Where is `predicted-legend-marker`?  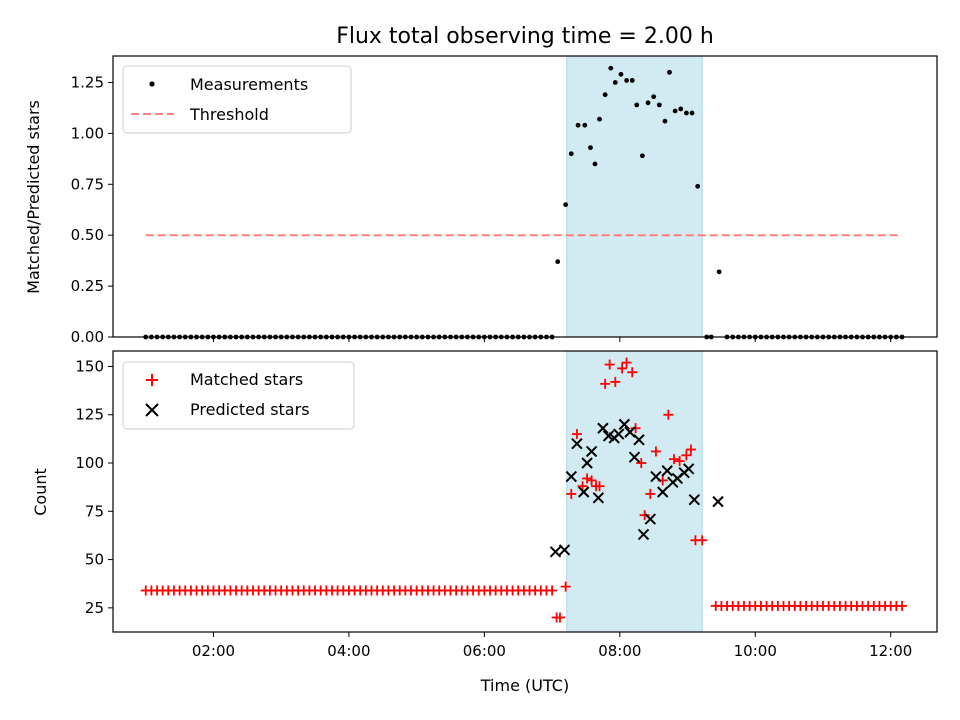 predicted-legend-marker is located at coordinates (152, 410).